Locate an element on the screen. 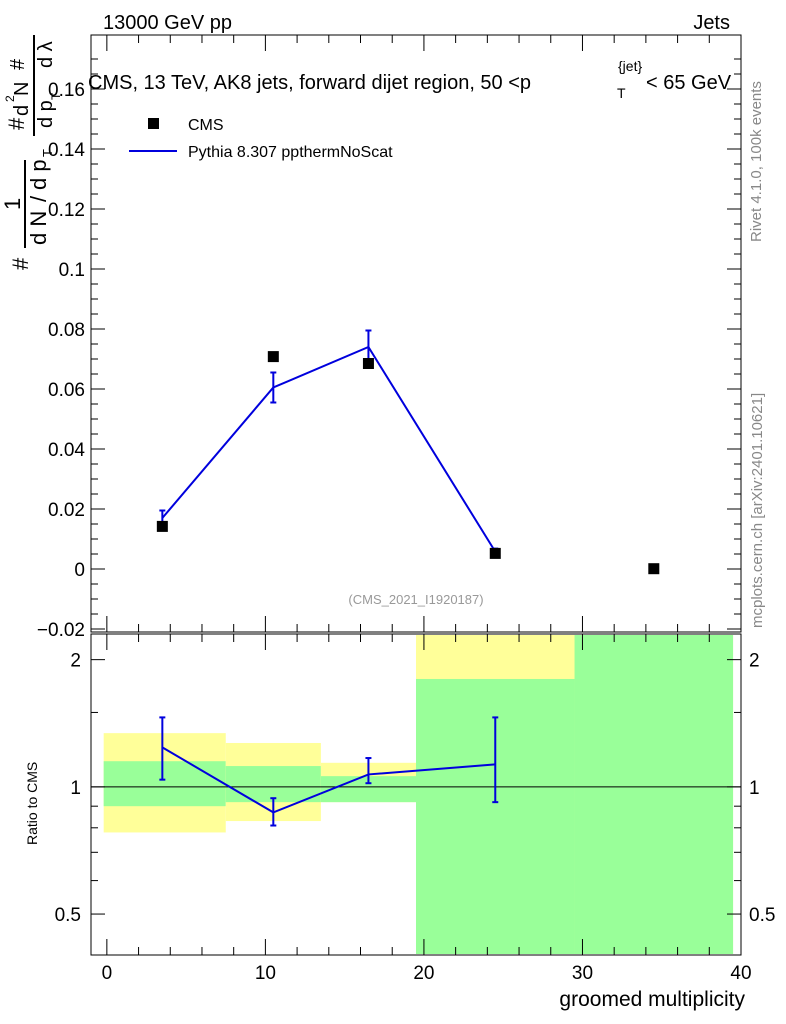  ratio-ytick-label-right: 2 is located at coordinates (754, 661).